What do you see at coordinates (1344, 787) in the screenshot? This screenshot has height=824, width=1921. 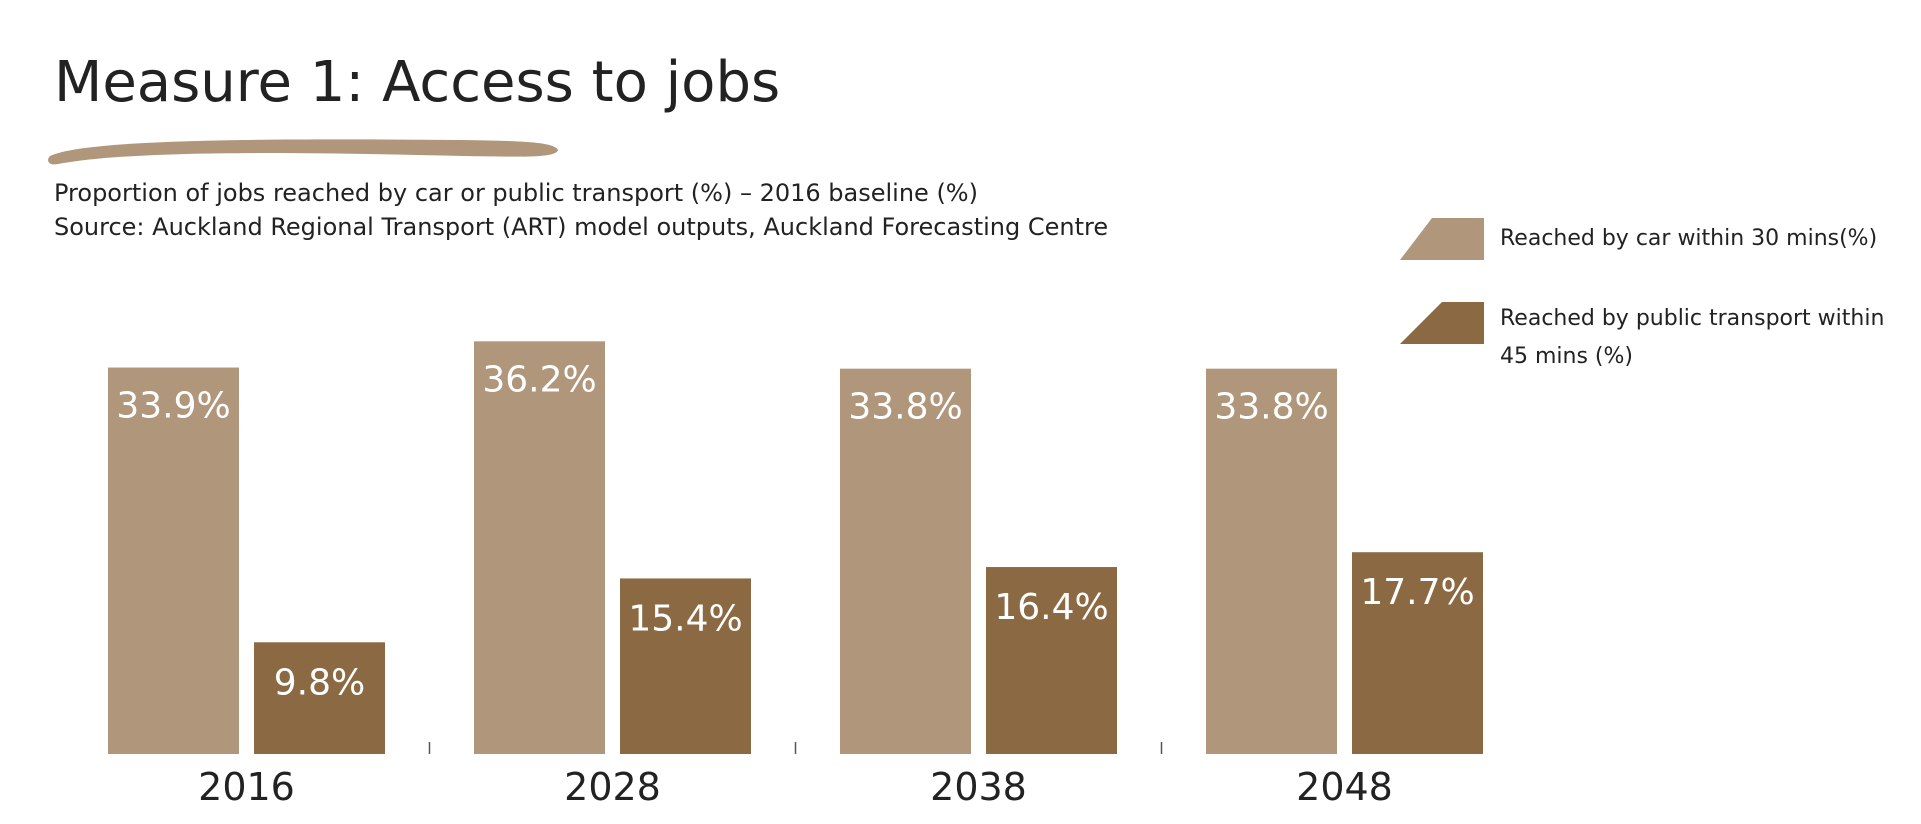 I see `x-tick-label: 2048` at bounding box center [1344, 787].